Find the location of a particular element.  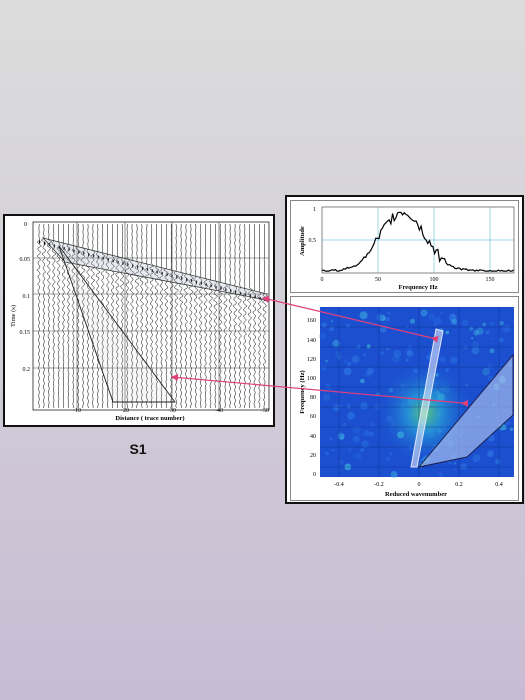

spectrum-x-tick-0: 0 is located at coordinates (322, 280).